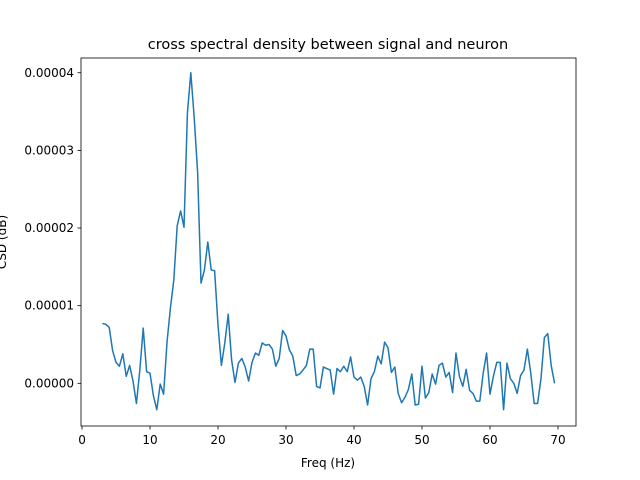 The image size is (640, 480). What do you see at coordinates (489, 440) in the screenshot?
I see `x-tick-label: 60` at bounding box center [489, 440].